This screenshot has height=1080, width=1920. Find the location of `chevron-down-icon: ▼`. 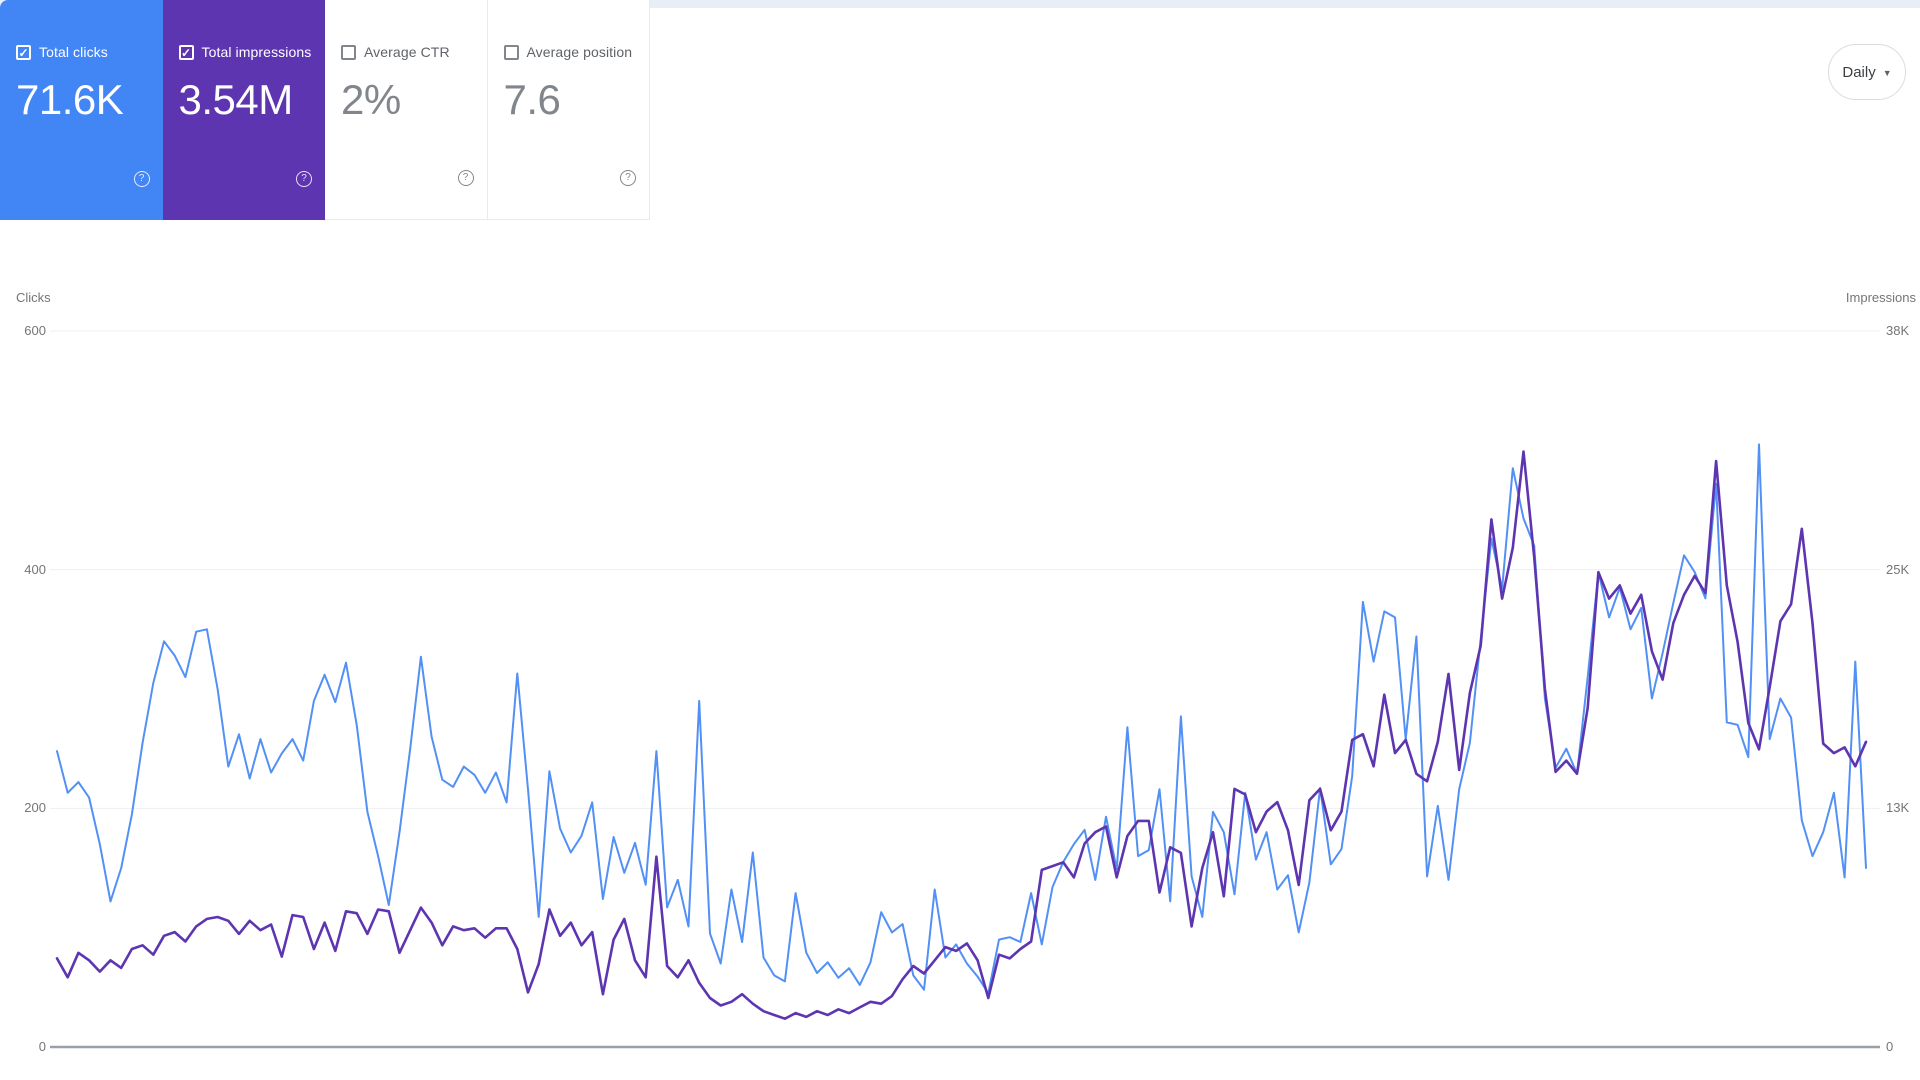

chevron-down-icon: ▼ is located at coordinates (1887, 73).